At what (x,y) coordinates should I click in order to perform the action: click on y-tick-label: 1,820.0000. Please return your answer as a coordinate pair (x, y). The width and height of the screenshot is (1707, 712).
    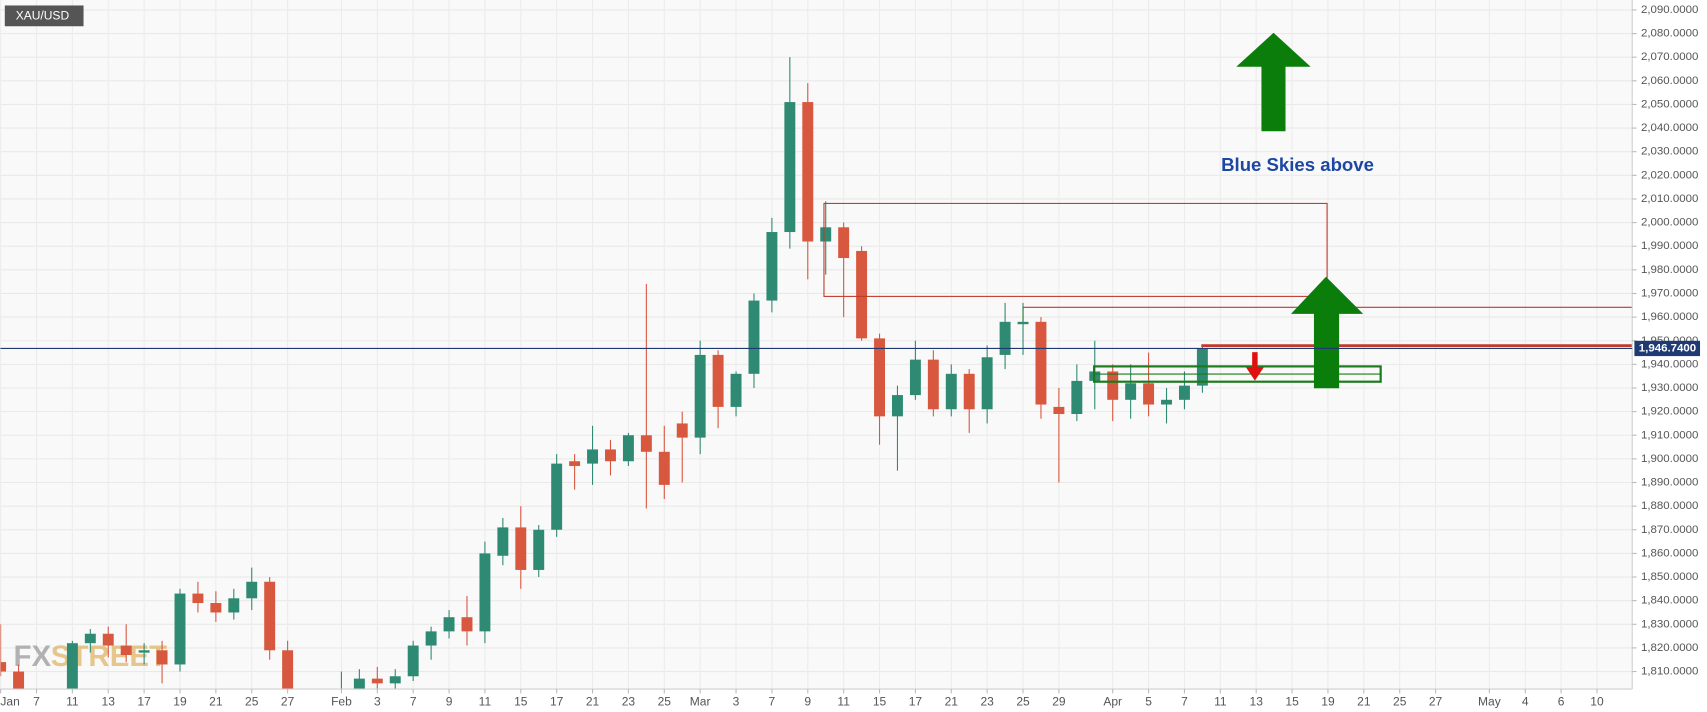
    Looking at the image, I should click on (1669, 648).